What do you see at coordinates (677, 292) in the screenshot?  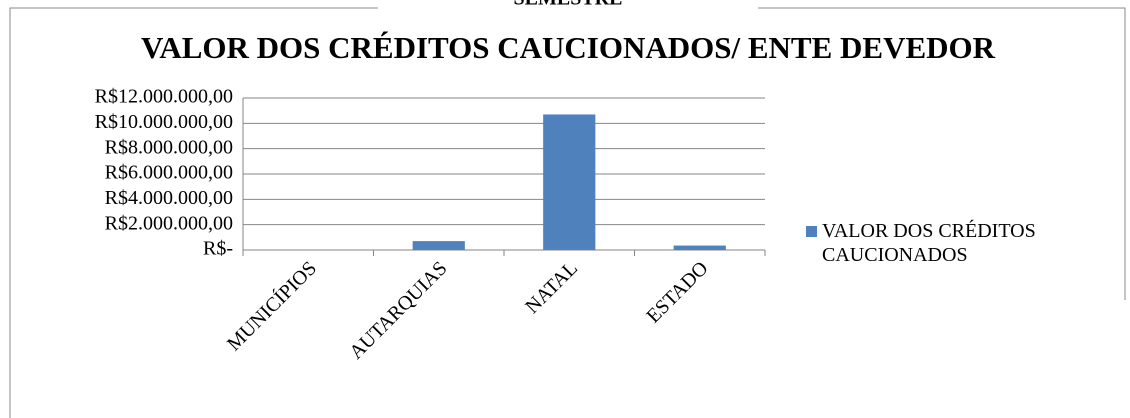 I see `x-tick-label: ESTADO` at bounding box center [677, 292].